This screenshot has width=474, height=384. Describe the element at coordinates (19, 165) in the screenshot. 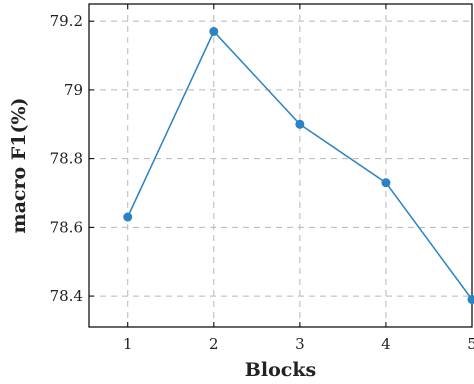

I see `y-axis-title: macro F1(%)` at that location.